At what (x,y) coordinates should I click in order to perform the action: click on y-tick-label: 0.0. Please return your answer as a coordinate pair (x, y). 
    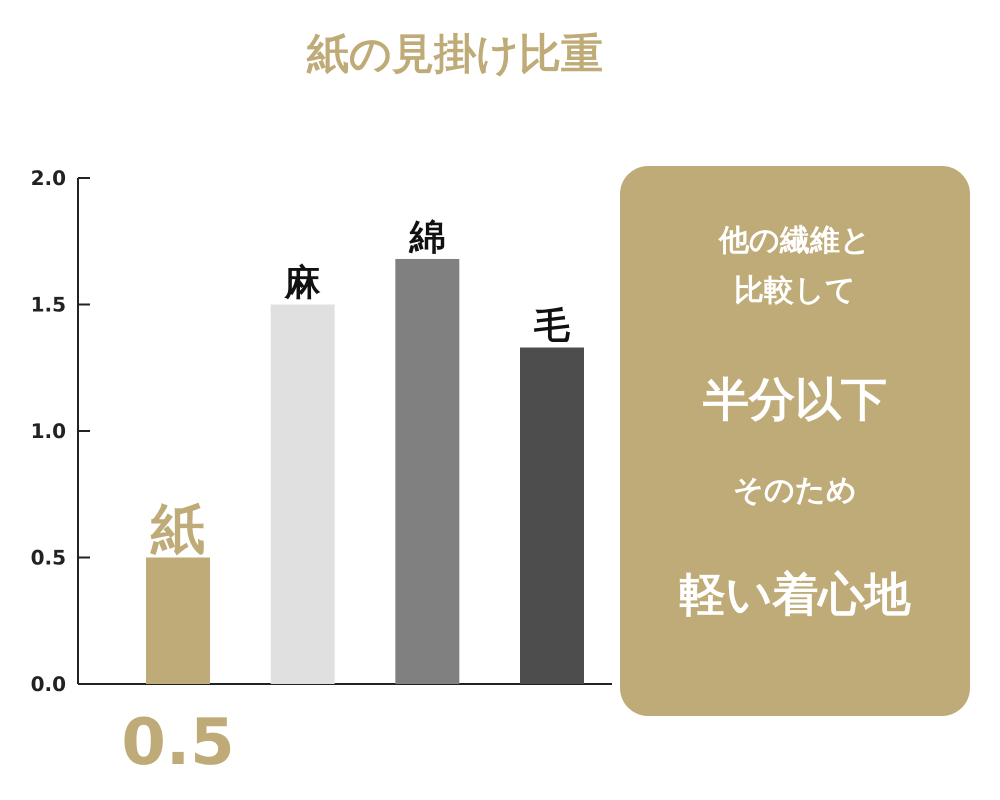
    Looking at the image, I should click on (48, 684).